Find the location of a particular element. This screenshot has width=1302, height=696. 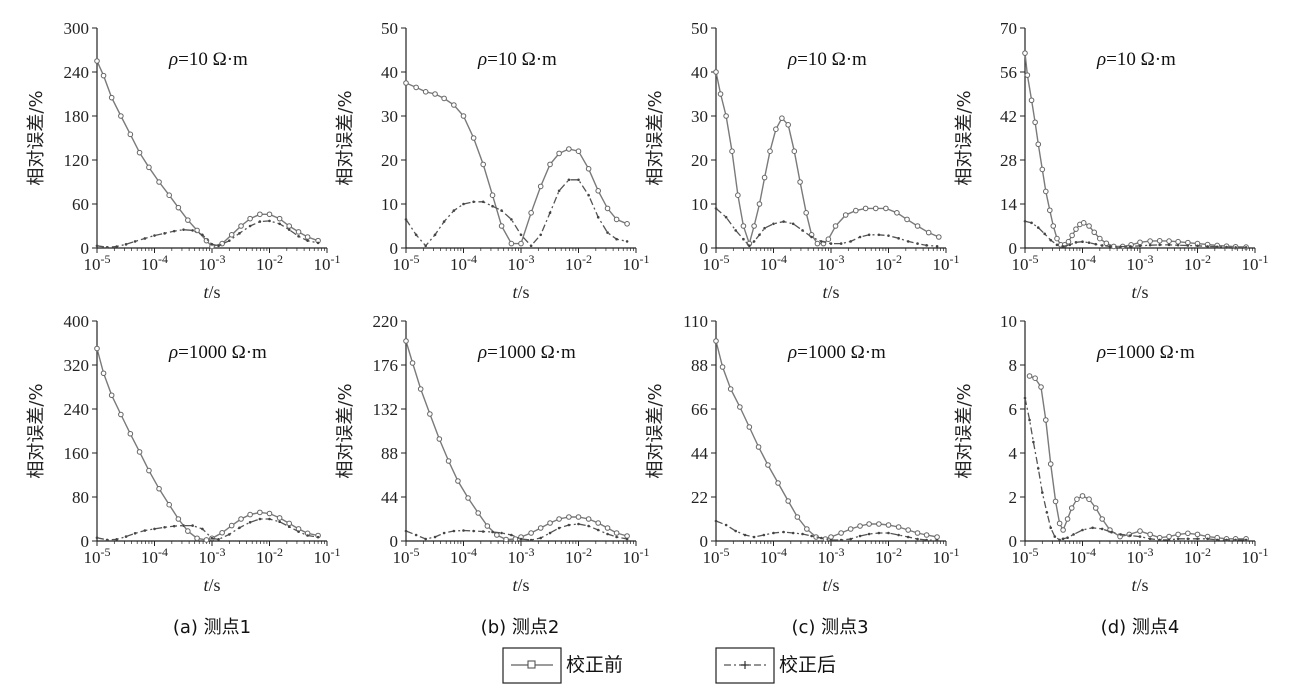

y-tick-label: 44 is located at coordinates (700, 453).